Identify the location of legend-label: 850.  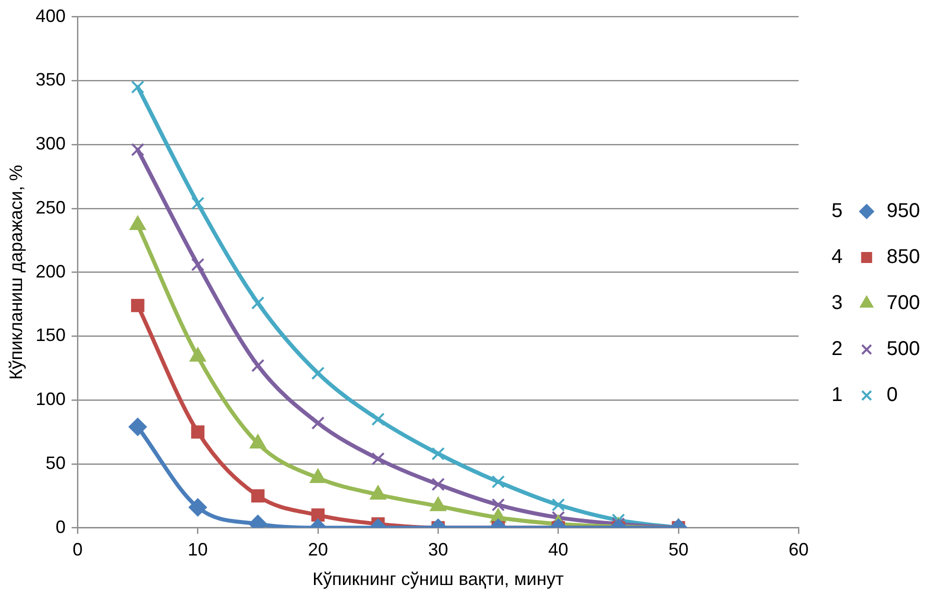
(903, 257).